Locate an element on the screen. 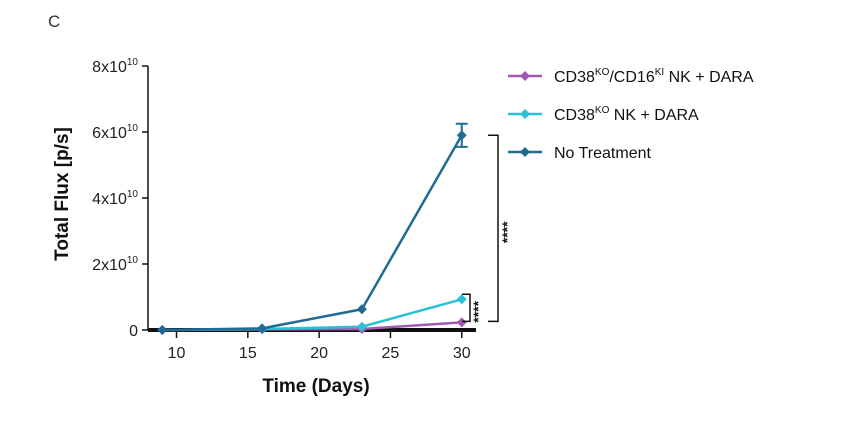  legend-item-0: CD38KO/CD16KI NK + DARA is located at coordinates (631, 76).